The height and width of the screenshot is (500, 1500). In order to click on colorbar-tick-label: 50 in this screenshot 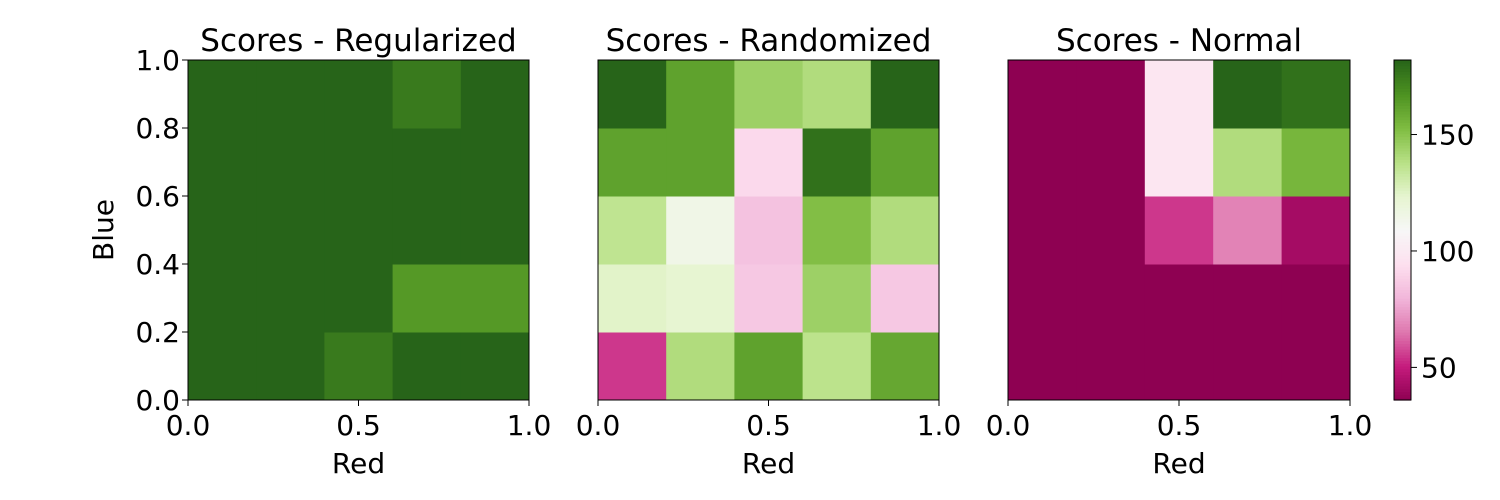, I will do `click(1439, 367)`.